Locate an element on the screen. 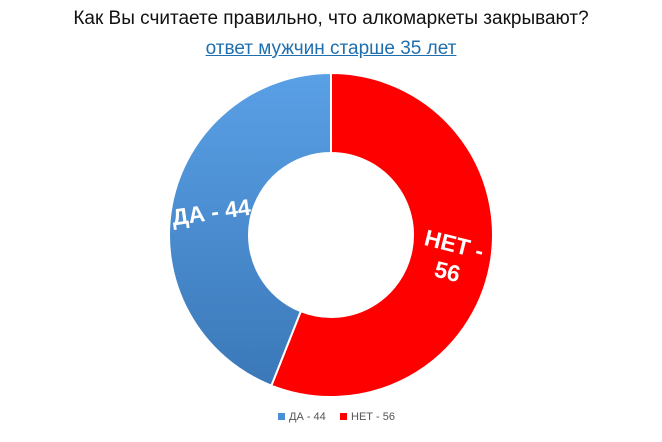 Image resolution: width=662 pixels, height=442 pixels. data-label-no: НЕТ -56 is located at coordinates (450, 257).